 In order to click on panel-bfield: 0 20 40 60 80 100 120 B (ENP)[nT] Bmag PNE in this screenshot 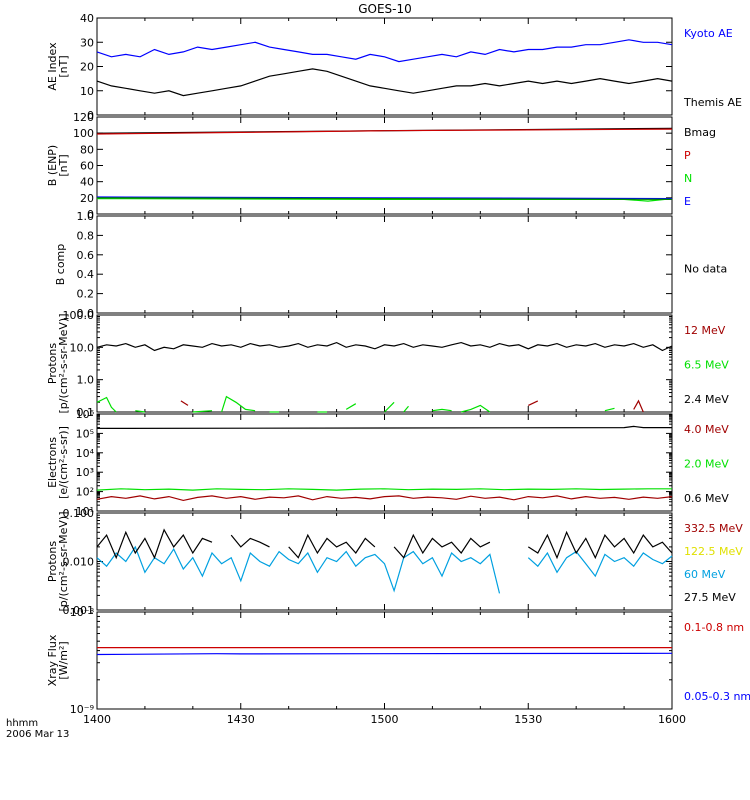, I will do `click(381, 166)`.